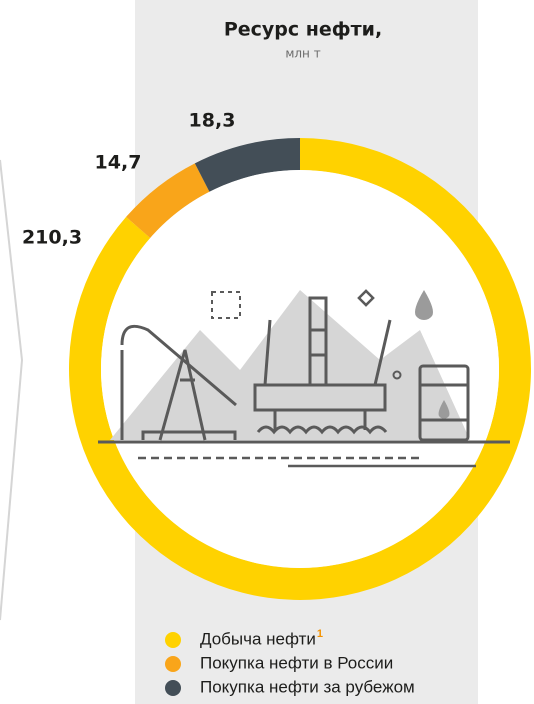  I want to click on chart-title: Ресурс нефти,, so click(303, 30).